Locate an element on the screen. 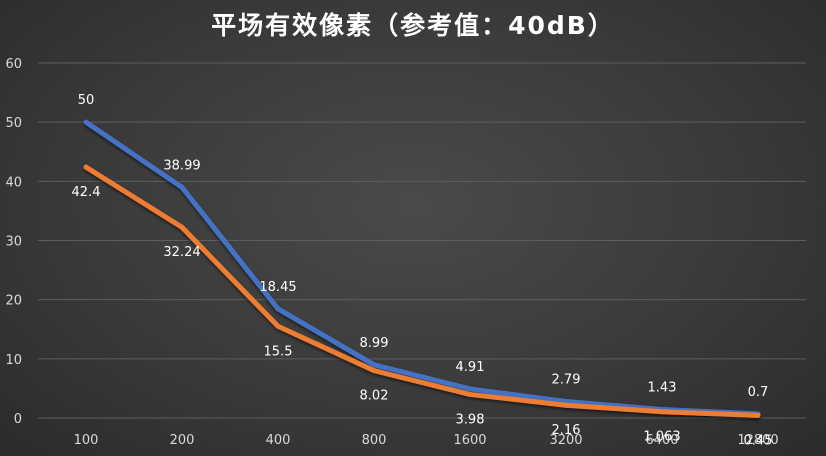 Image resolution: width=826 pixels, height=456 pixels. x-tick-label: 200 is located at coordinates (182, 440).